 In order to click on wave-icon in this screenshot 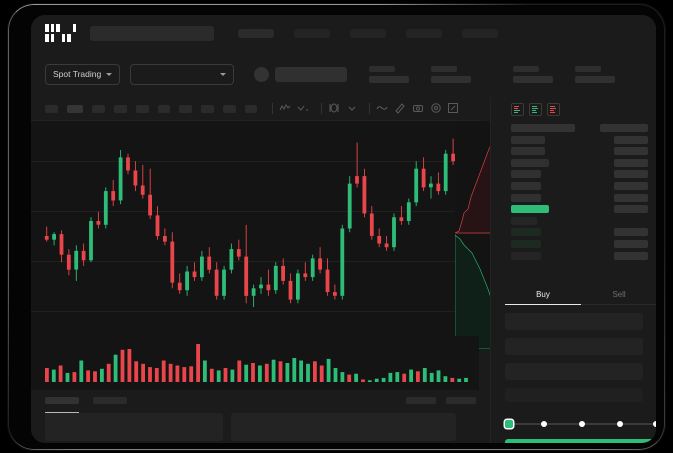, I will do `click(382, 108)`.